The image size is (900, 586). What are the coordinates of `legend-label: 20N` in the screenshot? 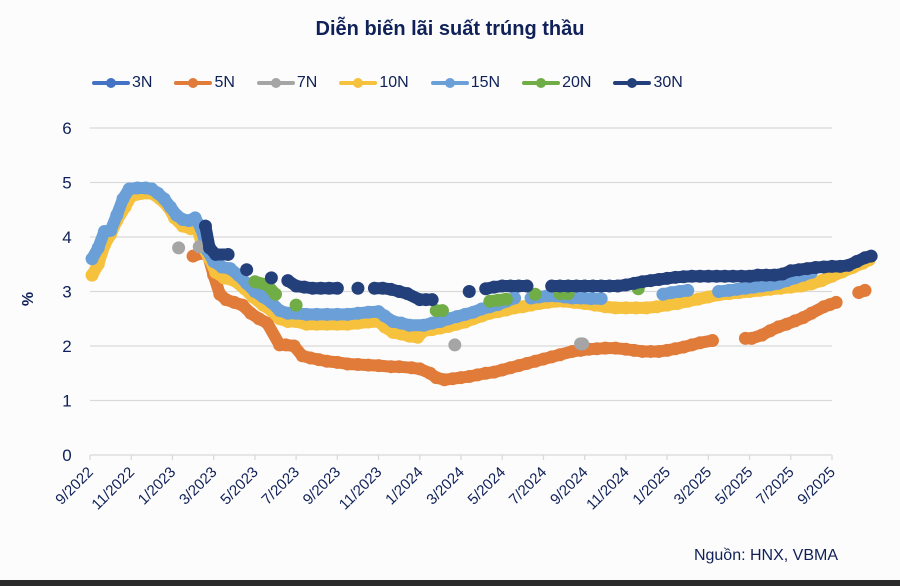 It's located at (577, 82).